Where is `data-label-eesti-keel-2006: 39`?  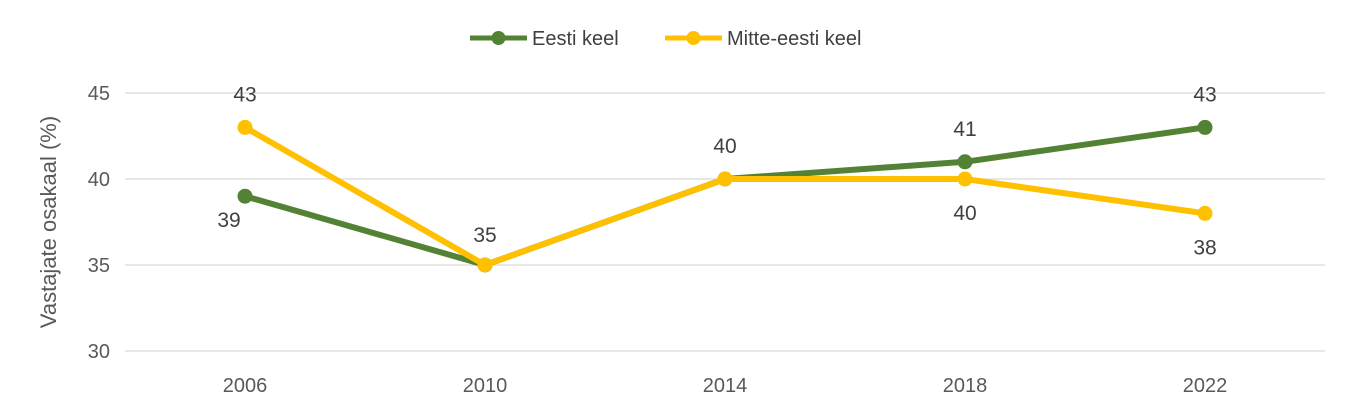 data-label-eesti-keel-2006: 39 is located at coordinates (228, 220).